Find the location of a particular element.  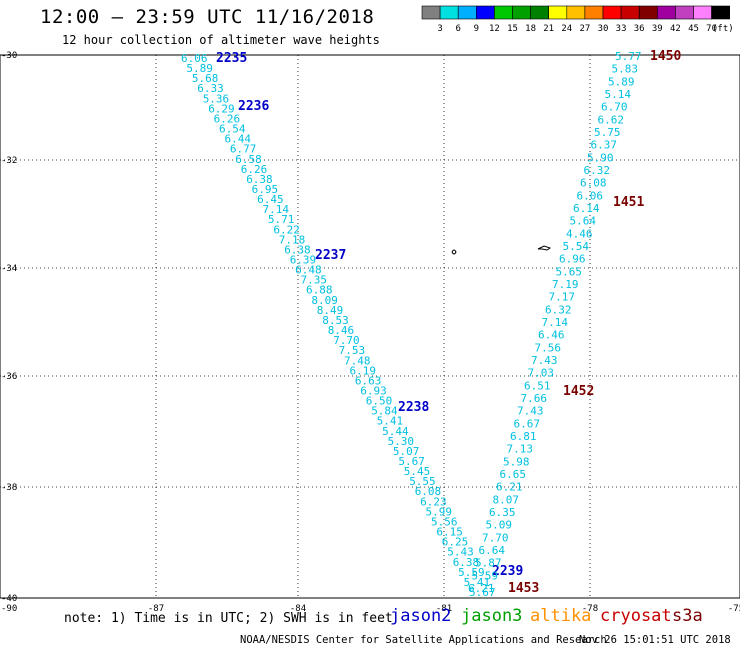

lat-label: -32 is located at coordinates (9, 161).